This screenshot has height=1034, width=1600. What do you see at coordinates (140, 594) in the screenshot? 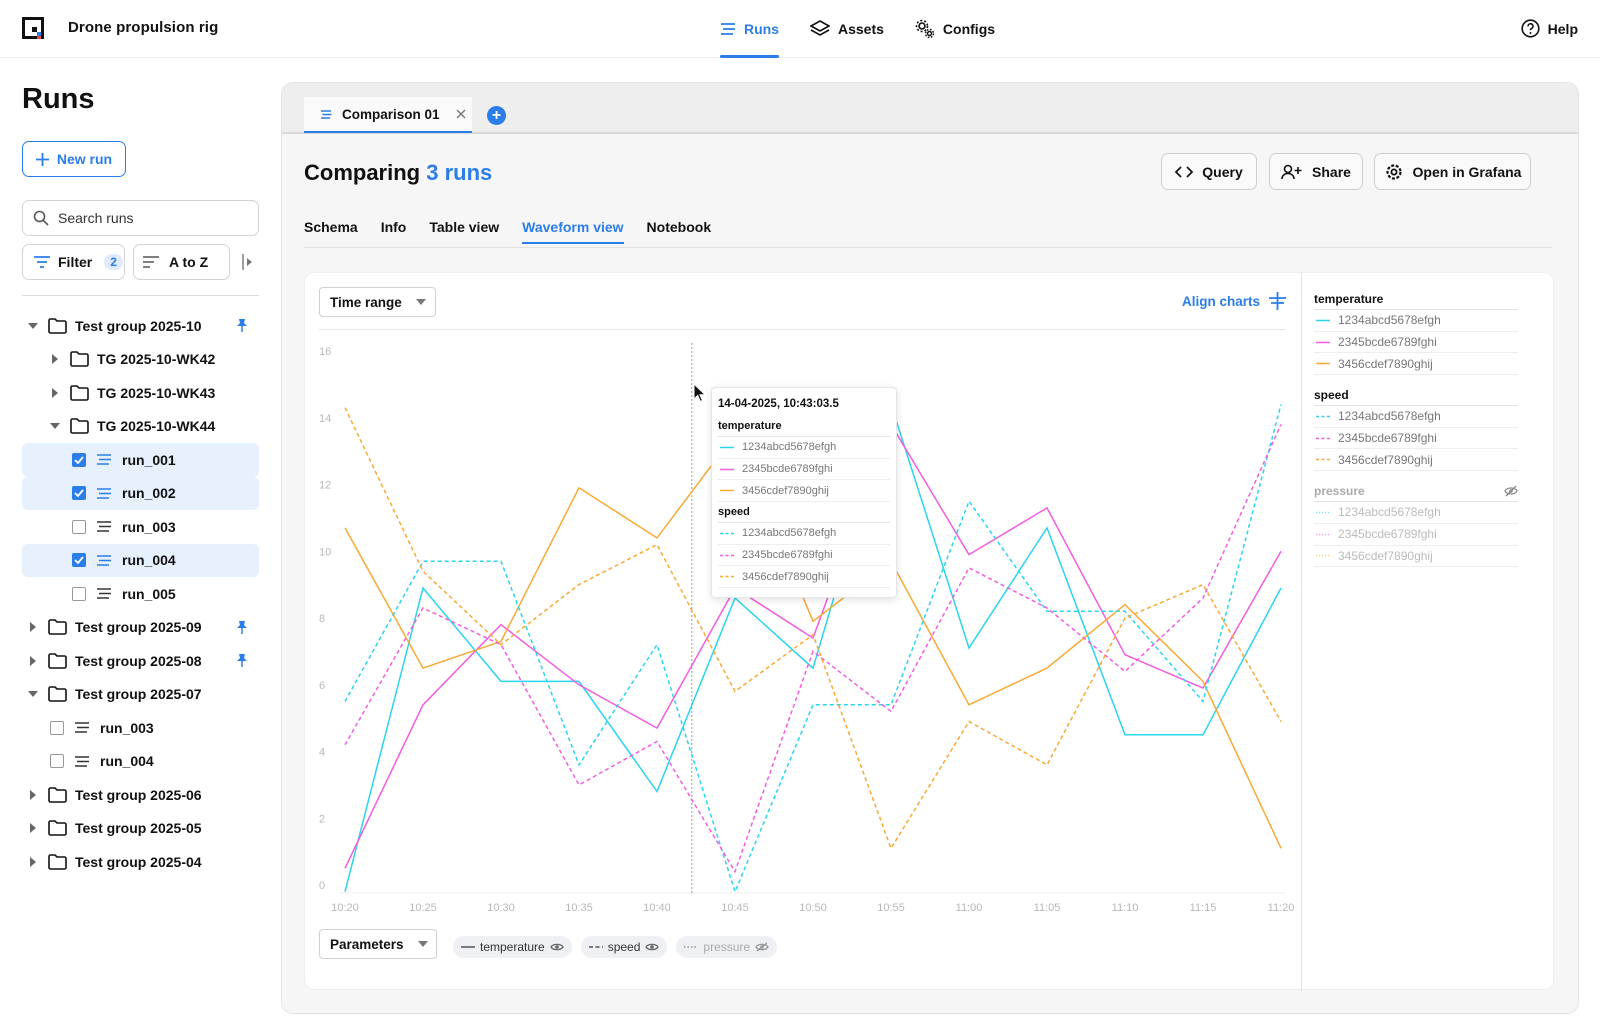
I see `tree-run-item: run_005` at bounding box center [140, 594].